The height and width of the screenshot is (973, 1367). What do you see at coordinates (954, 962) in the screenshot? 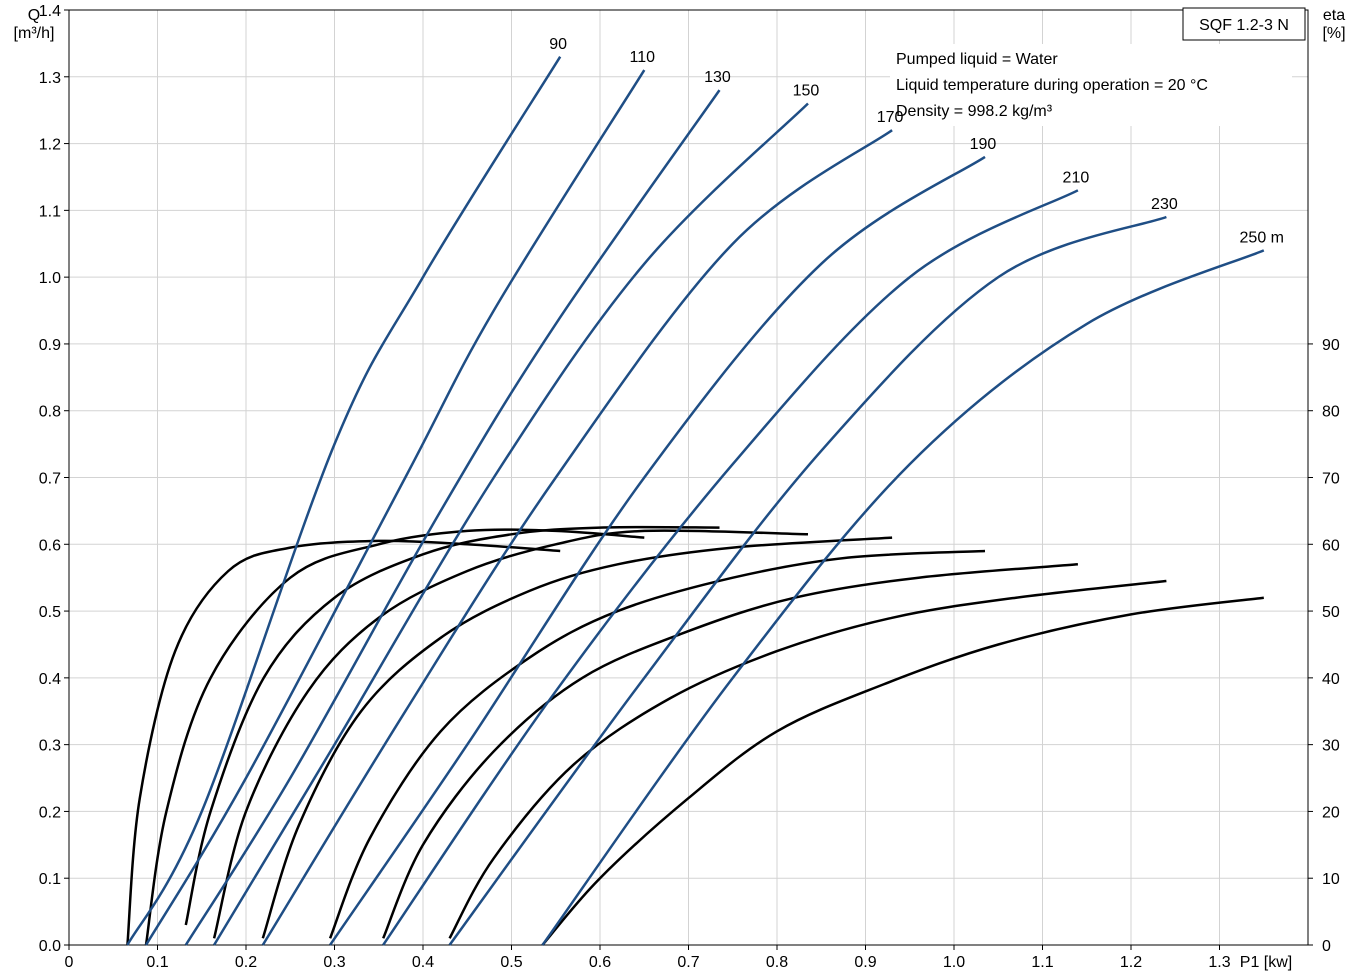
I see `x-tick-label: 1.0` at bounding box center [954, 962].